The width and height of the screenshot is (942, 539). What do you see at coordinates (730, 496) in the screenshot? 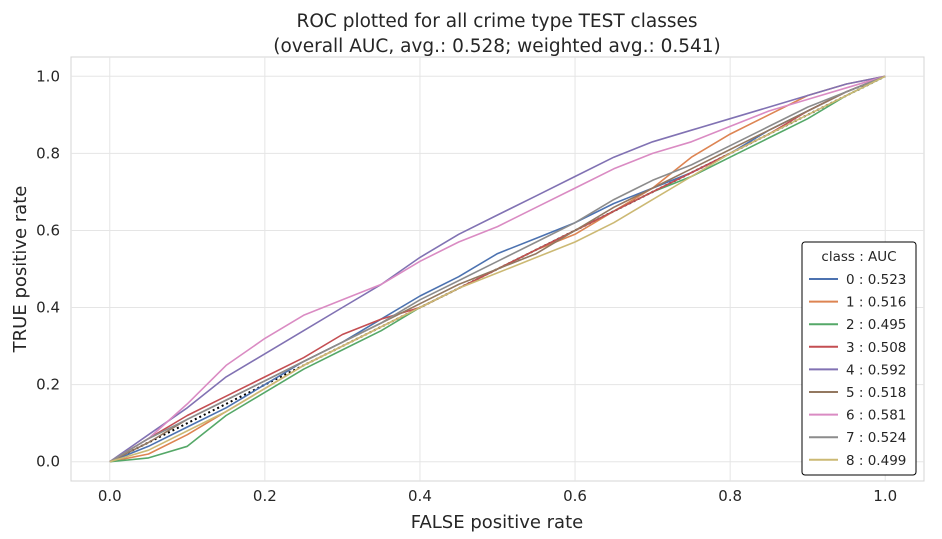
I see `x-tick-label: 0.8` at bounding box center [730, 496].